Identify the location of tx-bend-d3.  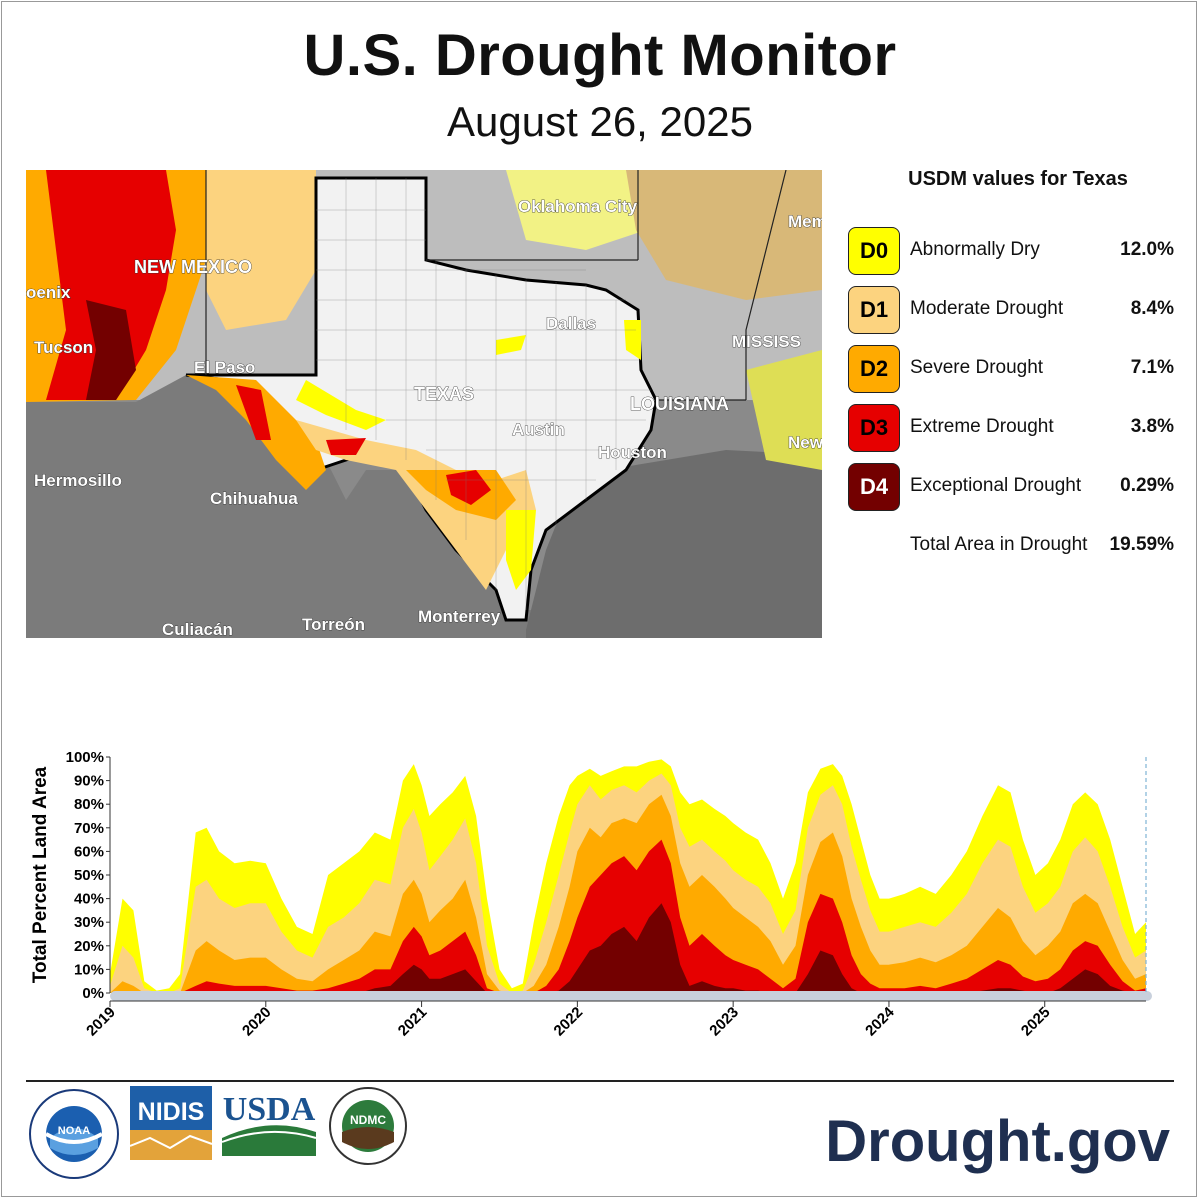
(346, 446).